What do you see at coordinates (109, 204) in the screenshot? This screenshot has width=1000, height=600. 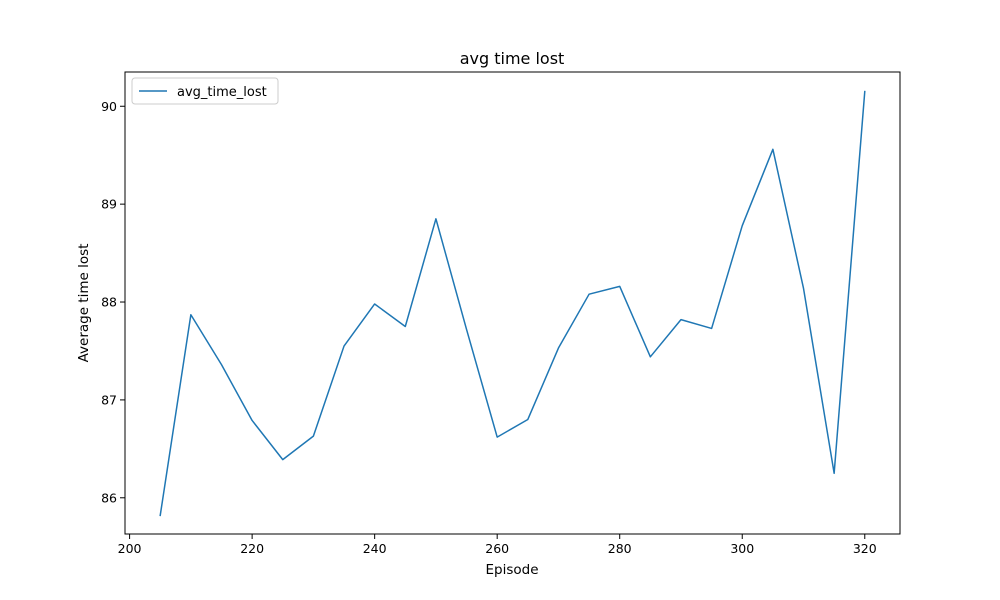 I see `y-tick-label: 89` at bounding box center [109, 204].